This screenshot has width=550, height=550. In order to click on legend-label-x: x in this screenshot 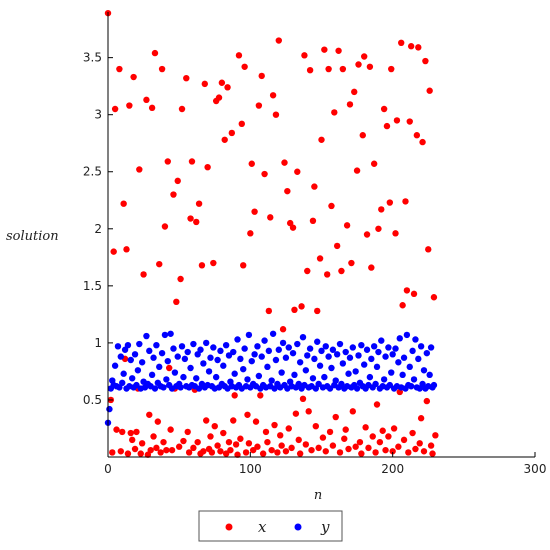, I will do `click(262, 527)`.